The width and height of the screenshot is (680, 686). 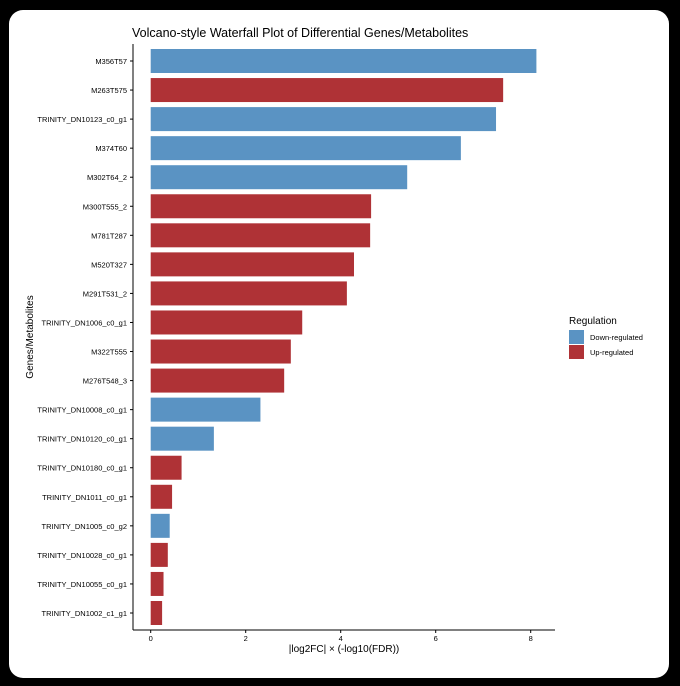 What do you see at coordinates (107, 177) in the screenshot?
I see `y-tick-label: M302T64_2` at bounding box center [107, 177].